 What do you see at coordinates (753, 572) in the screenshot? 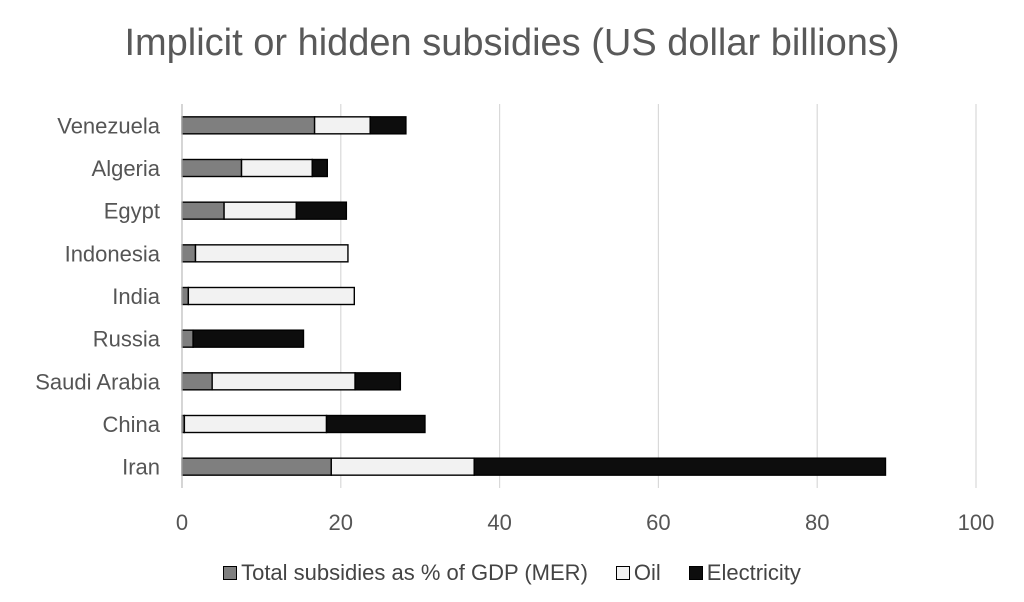
I see `legend-label-electricity: Electricity` at bounding box center [753, 572].